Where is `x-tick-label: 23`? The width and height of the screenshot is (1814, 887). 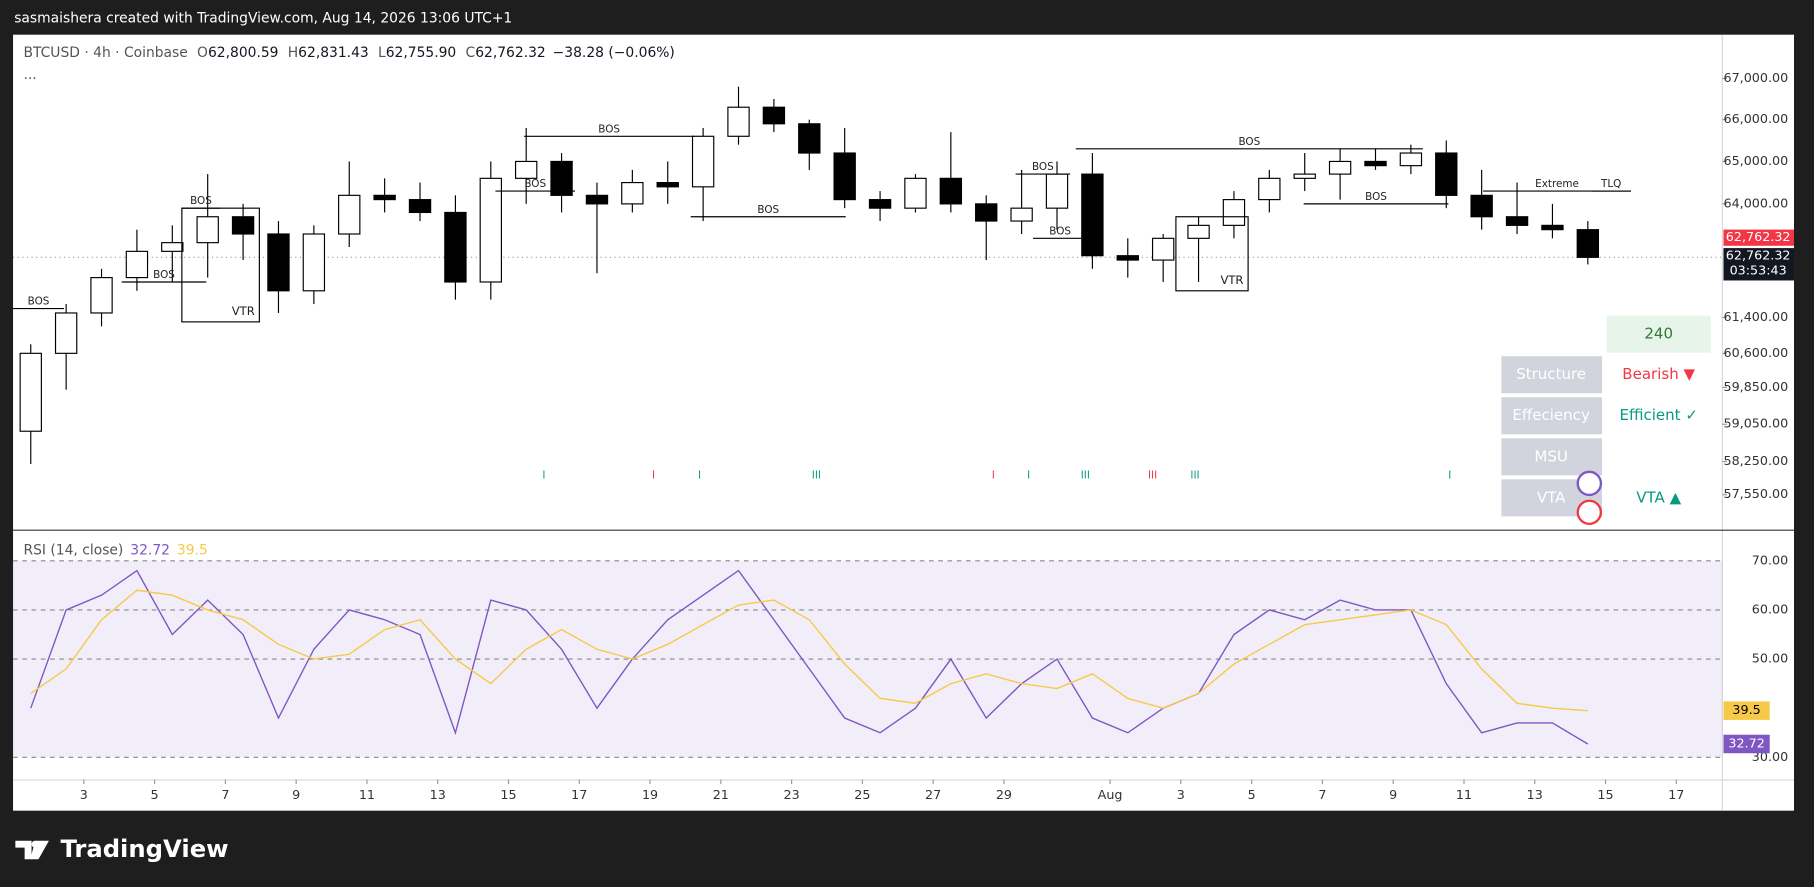
x-tick-label: 23 is located at coordinates (792, 794).